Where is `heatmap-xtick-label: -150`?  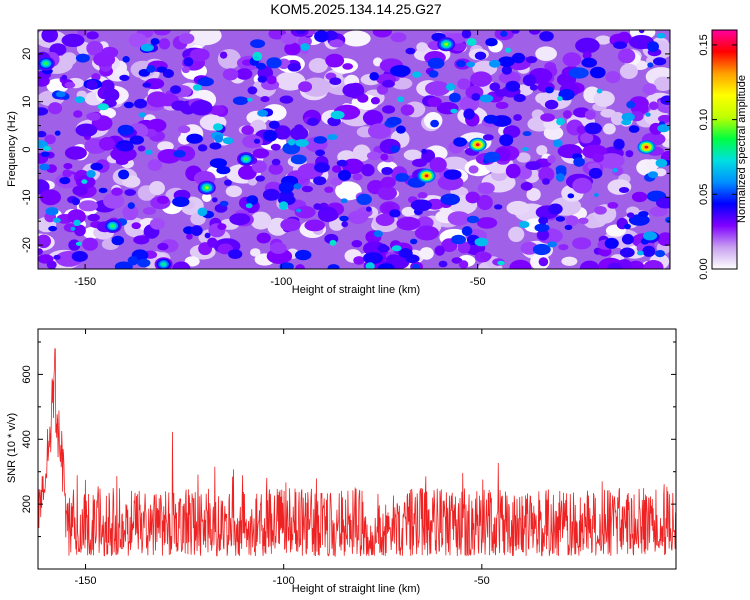
heatmap-xtick-label: -150 is located at coordinates (85, 282).